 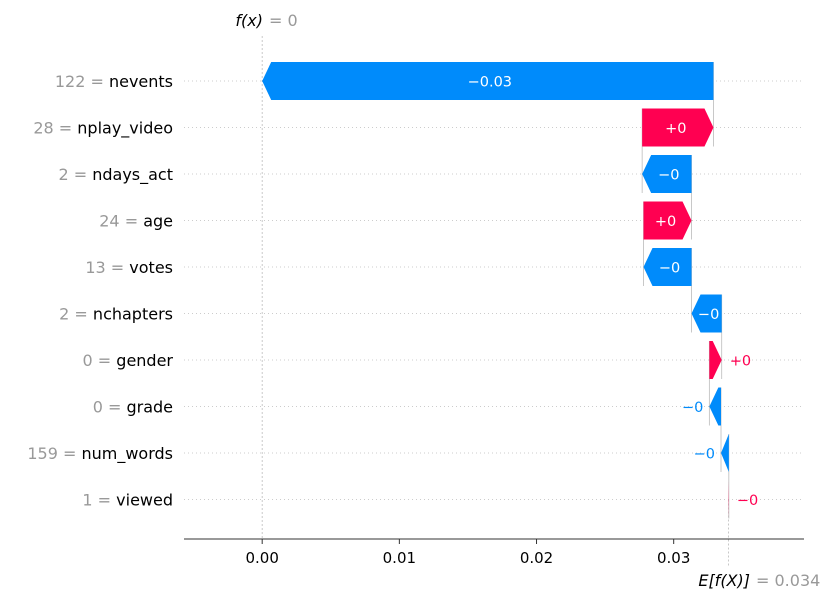 What do you see at coordinates (494, 552) in the screenshot?
I see `x-axis: 0.00 0.01 0.02 0.03` at bounding box center [494, 552].